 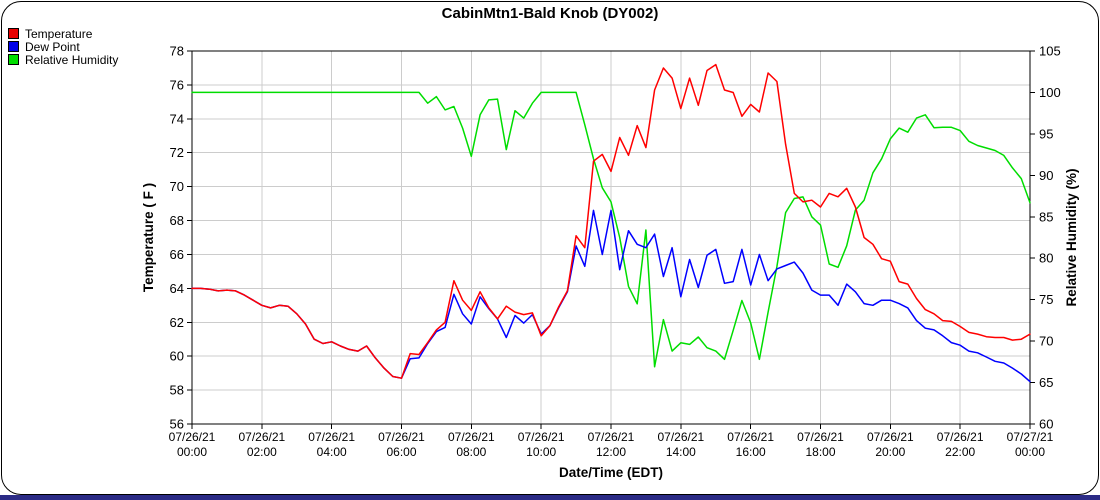 What do you see at coordinates (1046, 299) in the screenshot?
I see `y-right-tick-label: 75` at bounding box center [1046, 299].